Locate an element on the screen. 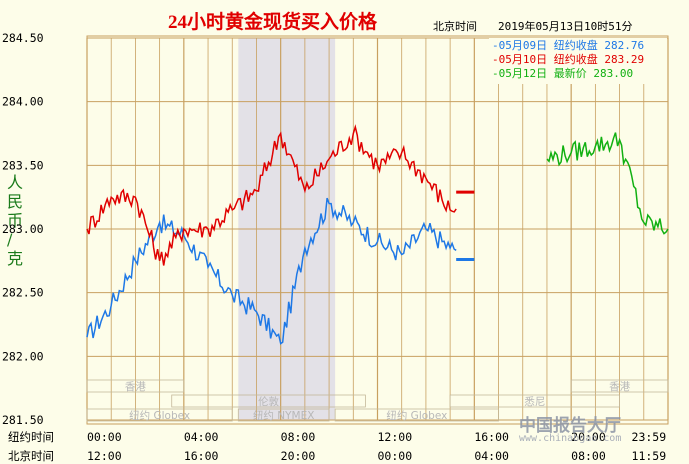 The image size is (689, 464). x-row2-tick: 16:00 is located at coordinates (201, 456).